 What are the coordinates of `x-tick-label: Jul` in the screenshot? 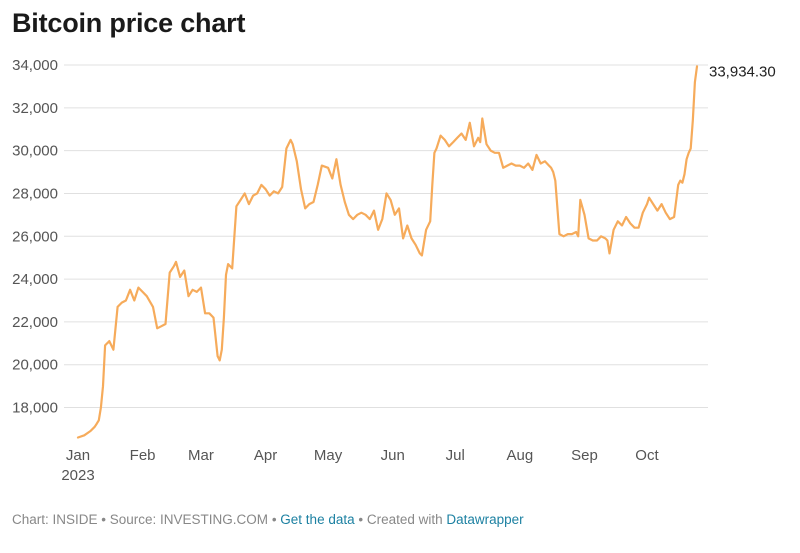 It's located at (455, 455).